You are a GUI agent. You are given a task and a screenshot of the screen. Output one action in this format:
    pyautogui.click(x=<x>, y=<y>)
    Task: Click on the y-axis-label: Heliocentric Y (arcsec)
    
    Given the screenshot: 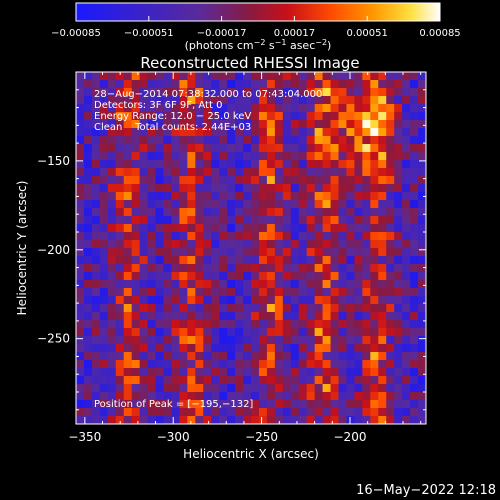 What is the action you would take?
    pyautogui.click(x=22, y=248)
    